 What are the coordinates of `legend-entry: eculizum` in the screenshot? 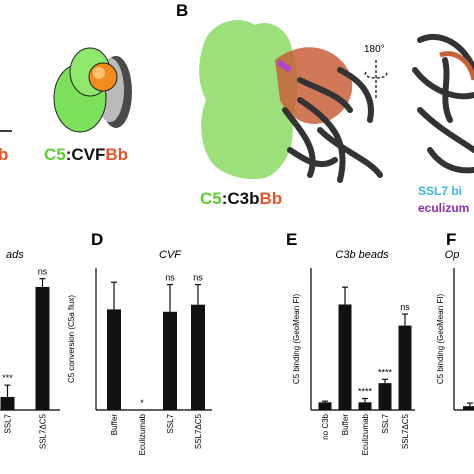 It's located at (443, 208).